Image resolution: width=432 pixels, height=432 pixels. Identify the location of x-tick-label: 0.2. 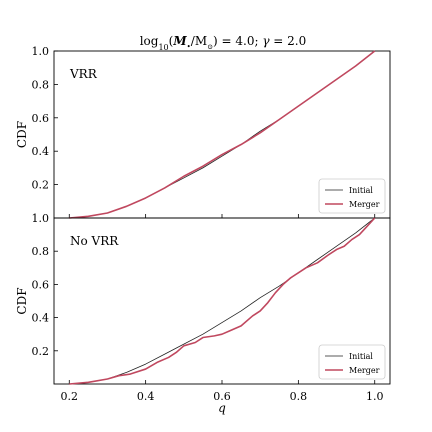
(70, 396).